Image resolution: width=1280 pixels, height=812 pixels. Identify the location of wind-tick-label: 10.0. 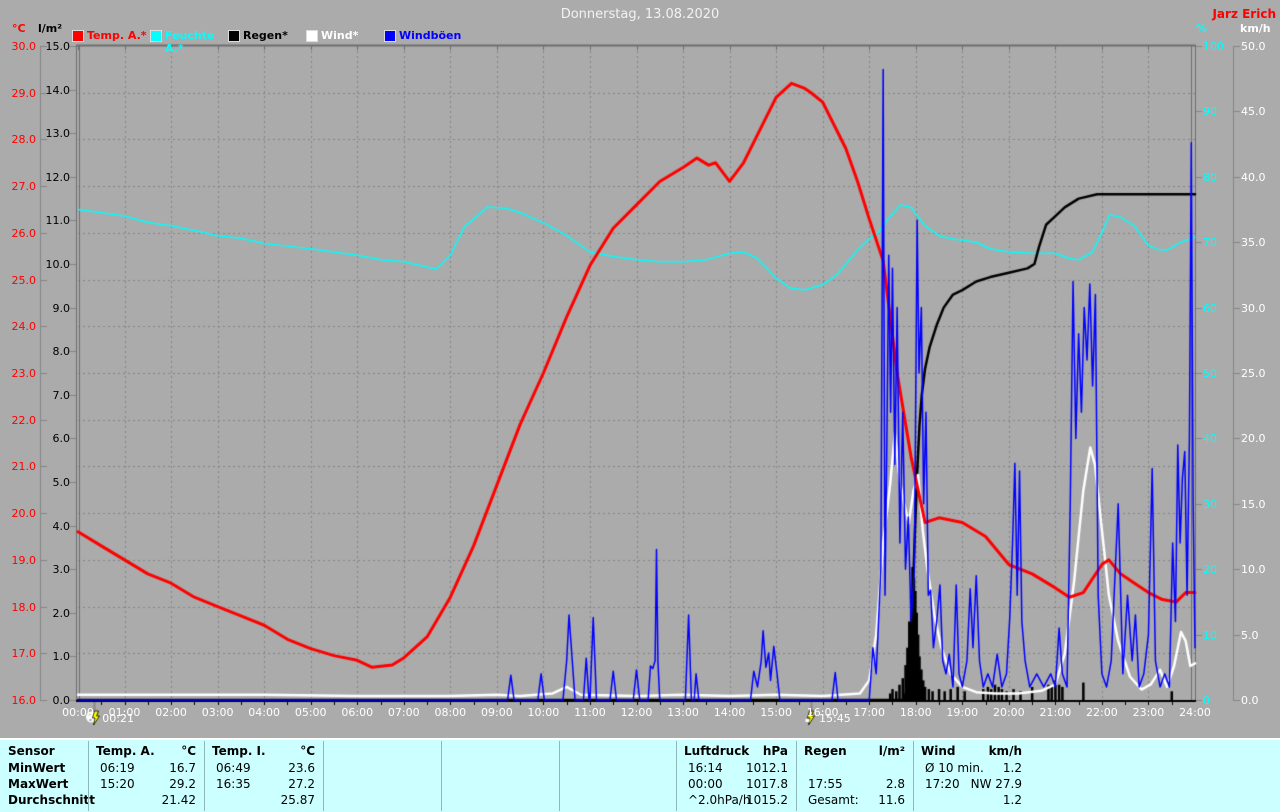
(1253, 570).